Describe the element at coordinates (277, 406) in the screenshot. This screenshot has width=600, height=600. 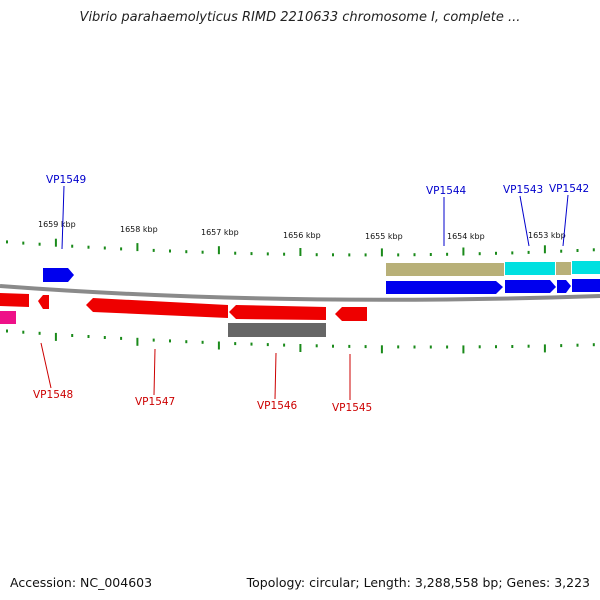
I see `label-VP1546: VP1546` at that location.